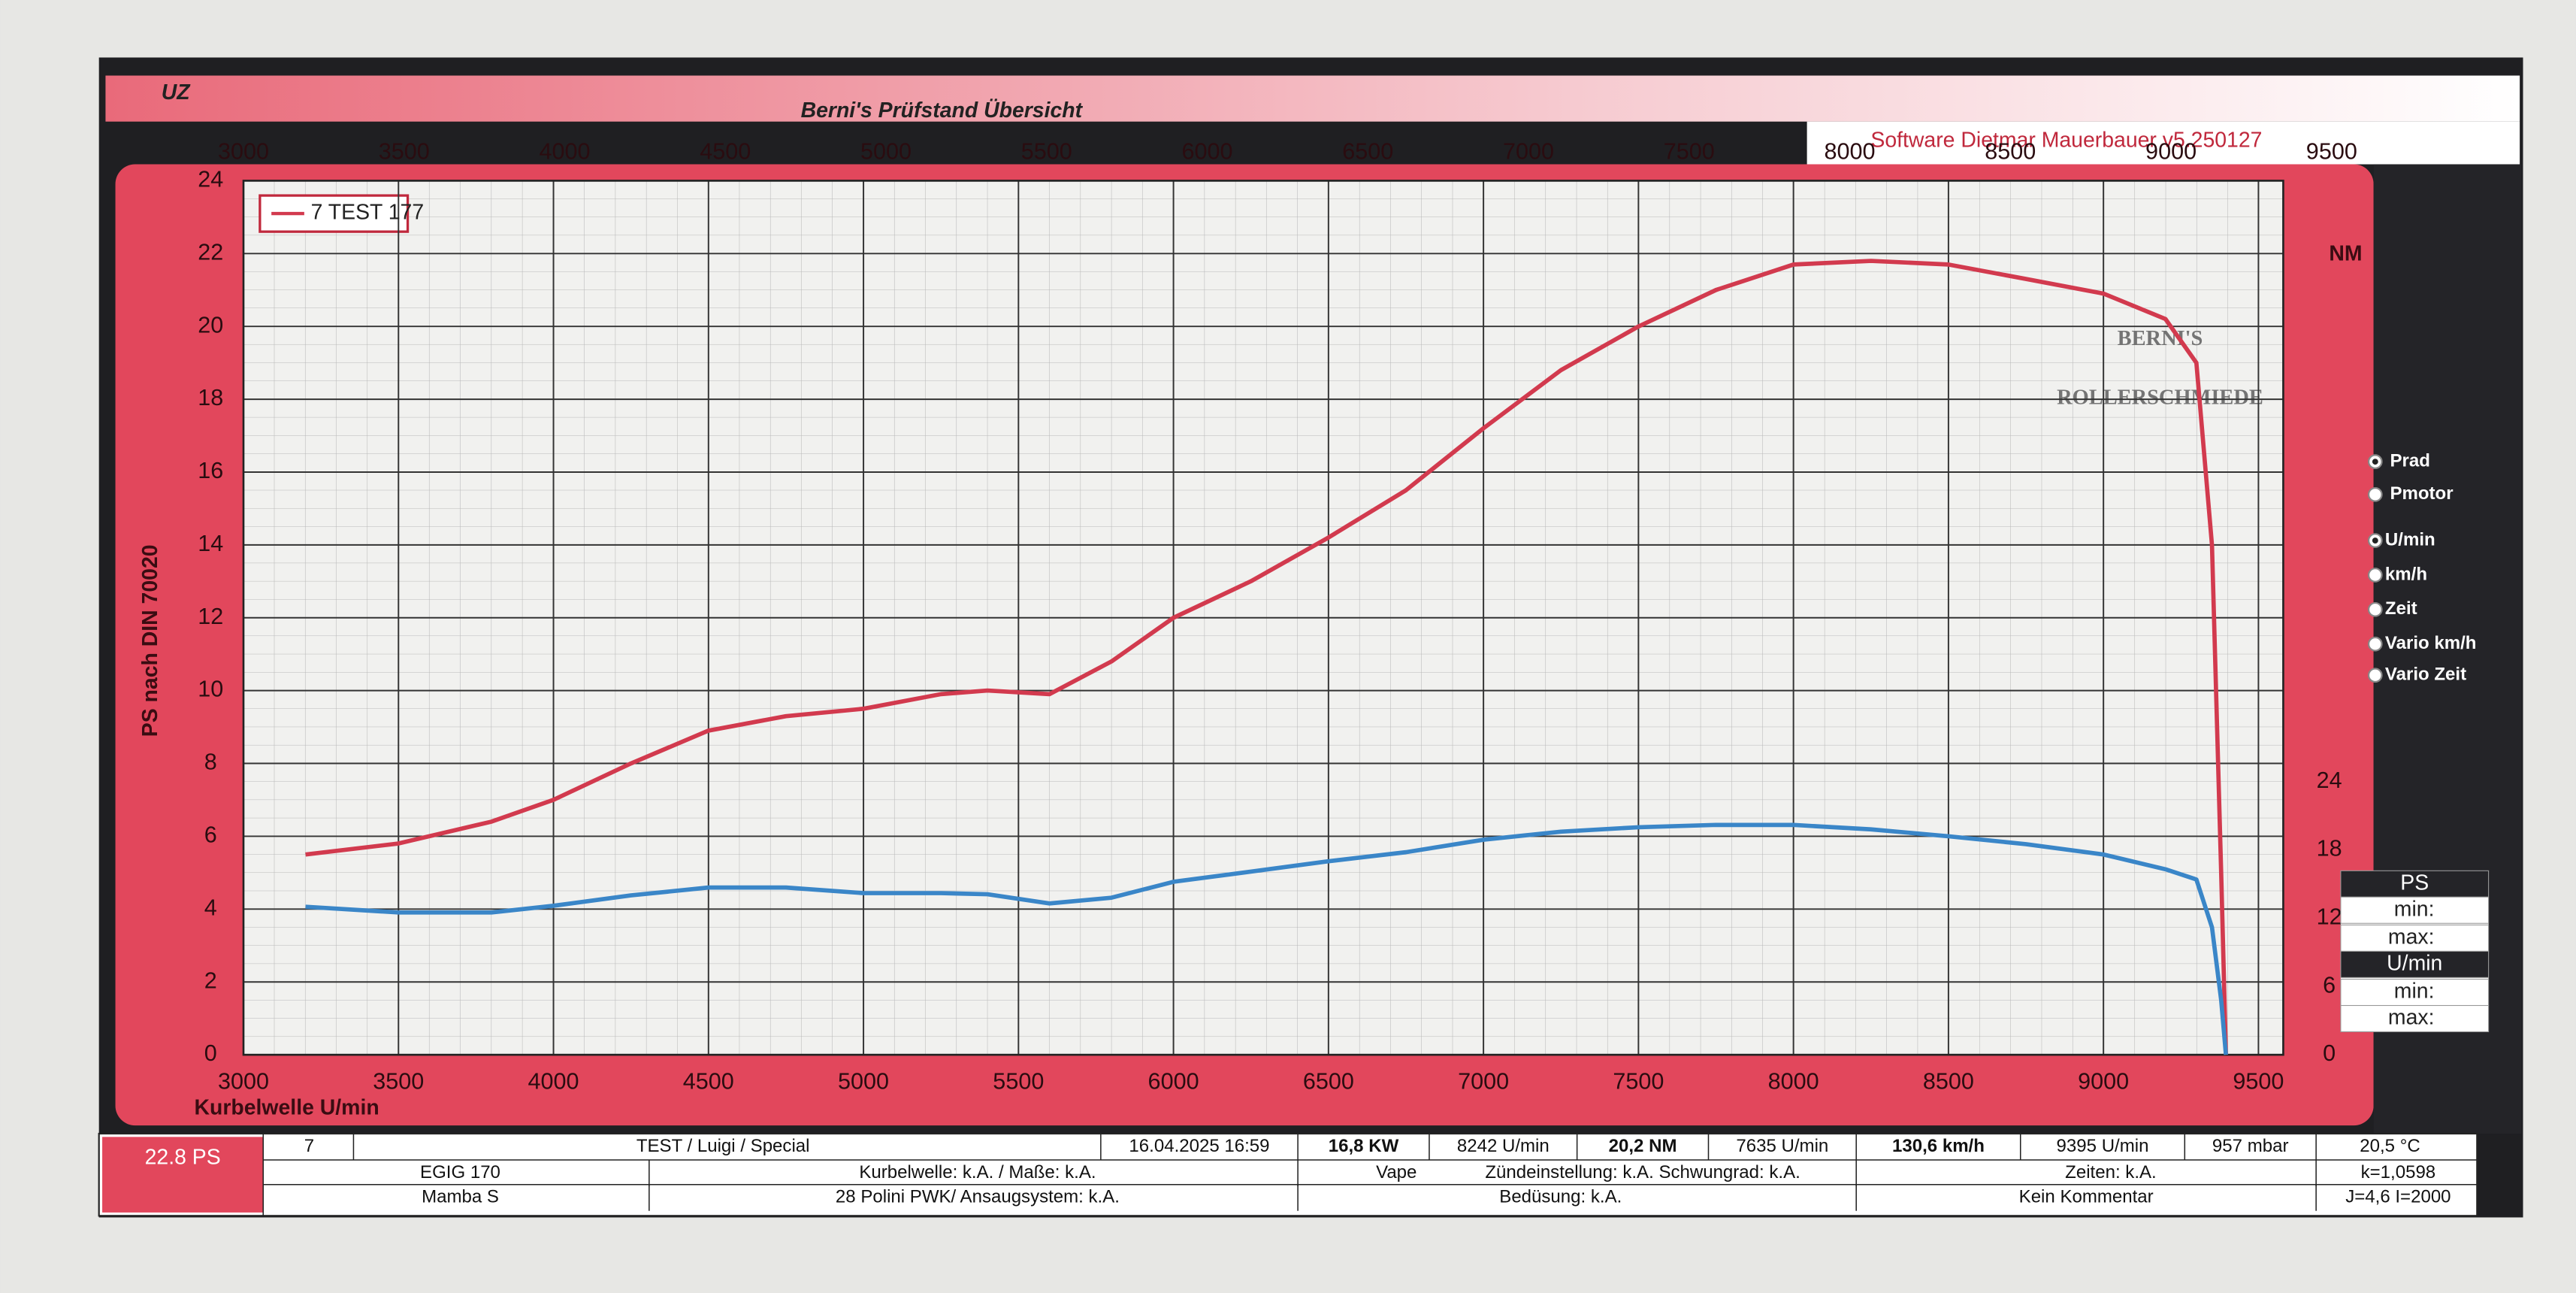 This screenshot has height=1293, width=2576. Describe the element at coordinates (211, 252) in the screenshot. I see `y-tick-label: 22` at that location.